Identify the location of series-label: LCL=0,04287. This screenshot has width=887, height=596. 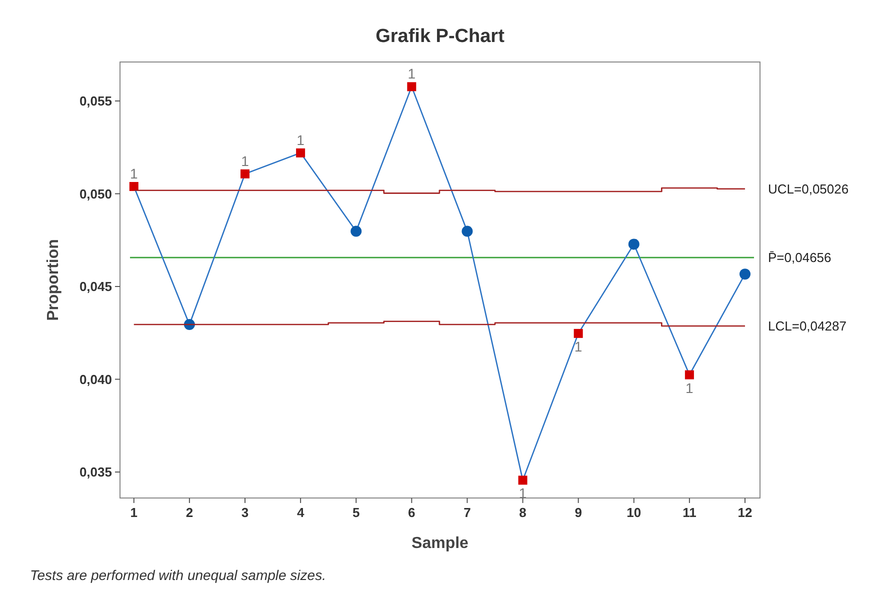
(807, 326).